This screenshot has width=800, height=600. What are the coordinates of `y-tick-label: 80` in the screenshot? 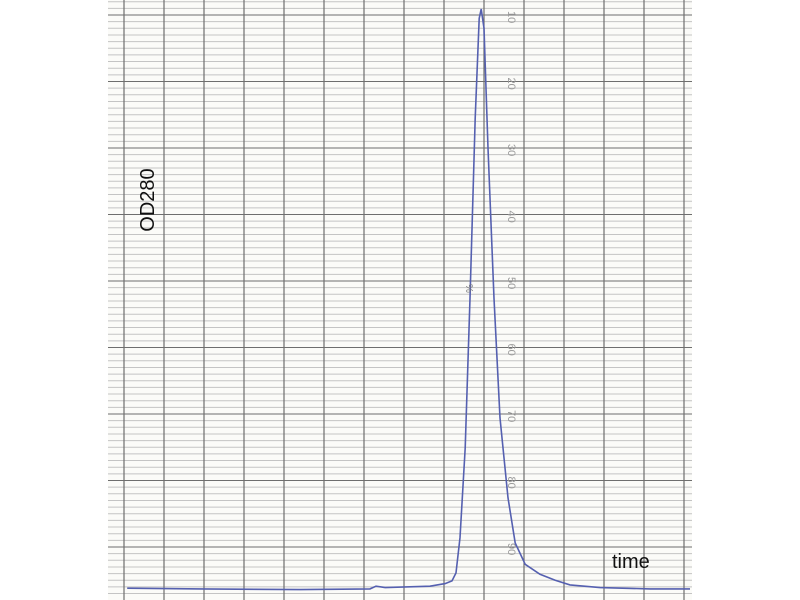 It's located at (511, 483).